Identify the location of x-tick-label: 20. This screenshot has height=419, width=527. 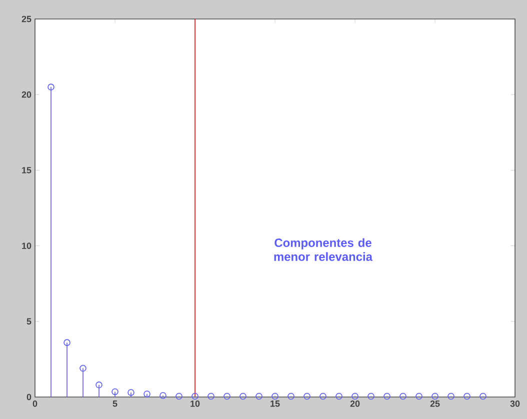
(355, 403).